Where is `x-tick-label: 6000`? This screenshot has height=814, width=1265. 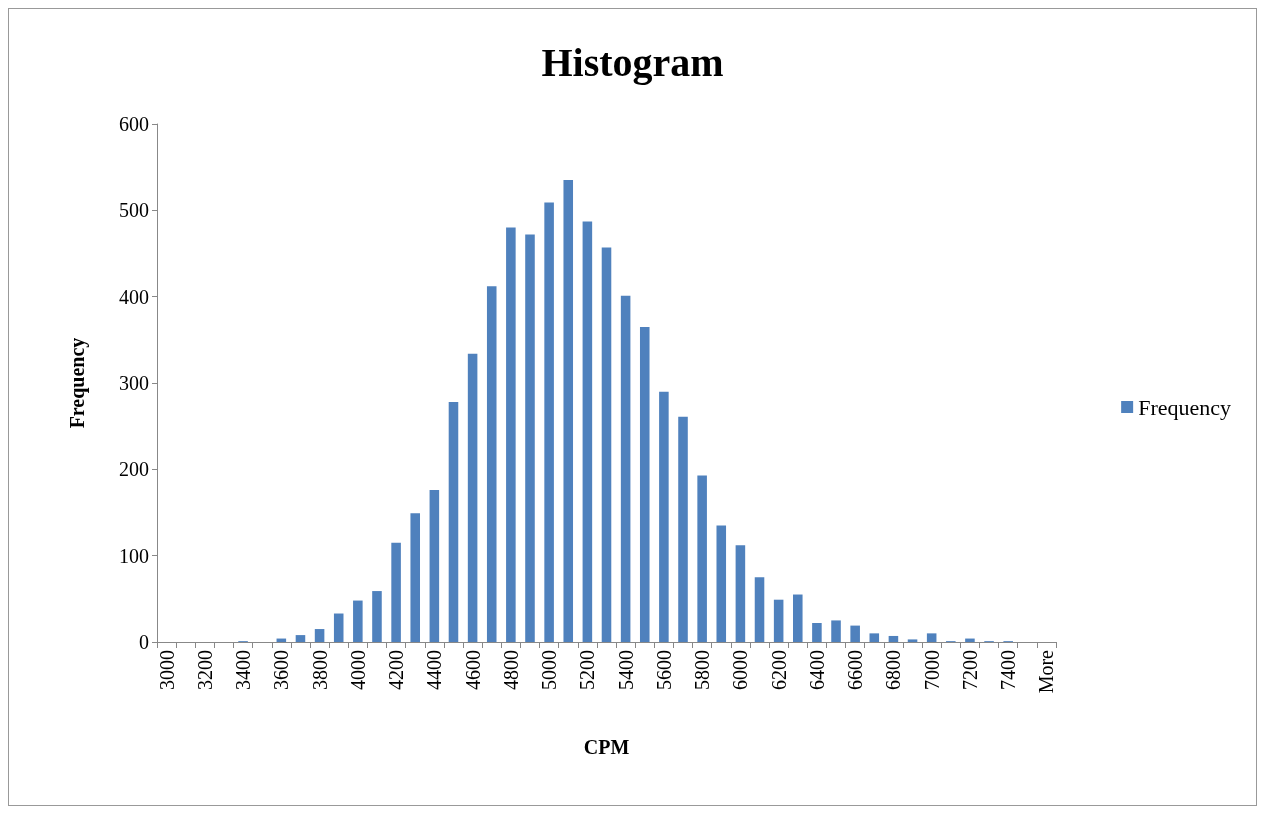
x-tick-label: 6000 is located at coordinates (740, 670).